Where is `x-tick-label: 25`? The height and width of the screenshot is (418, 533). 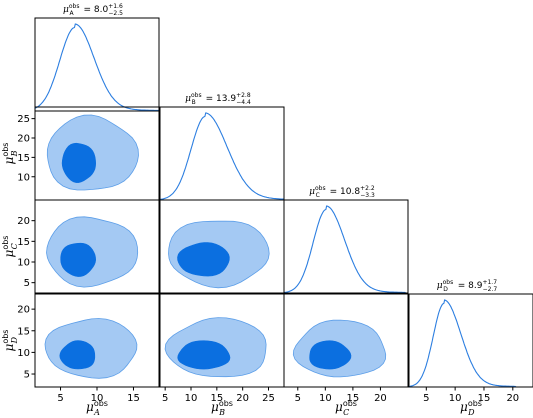 x-tick-label: 25 is located at coordinates (268, 398).